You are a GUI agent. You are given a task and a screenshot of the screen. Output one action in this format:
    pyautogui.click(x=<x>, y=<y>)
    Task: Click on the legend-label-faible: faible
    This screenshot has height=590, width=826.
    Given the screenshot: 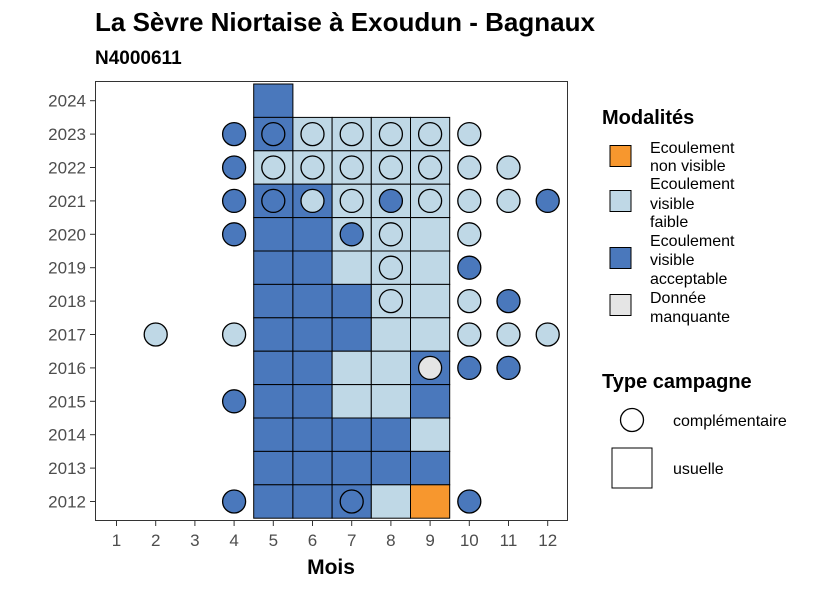 What is the action you would take?
    pyautogui.click(x=669, y=222)
    